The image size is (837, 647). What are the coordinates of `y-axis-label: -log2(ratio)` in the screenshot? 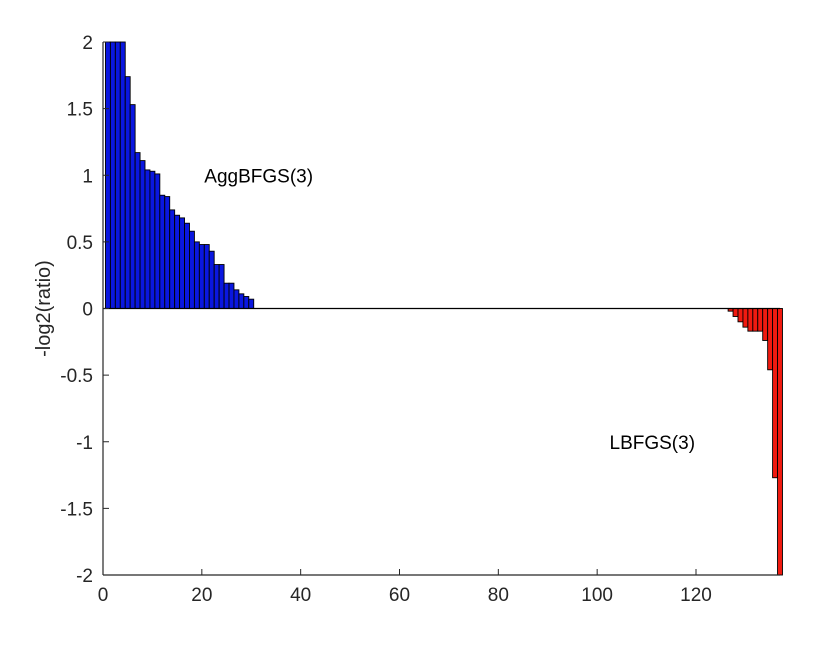 It's located at (44, 308).